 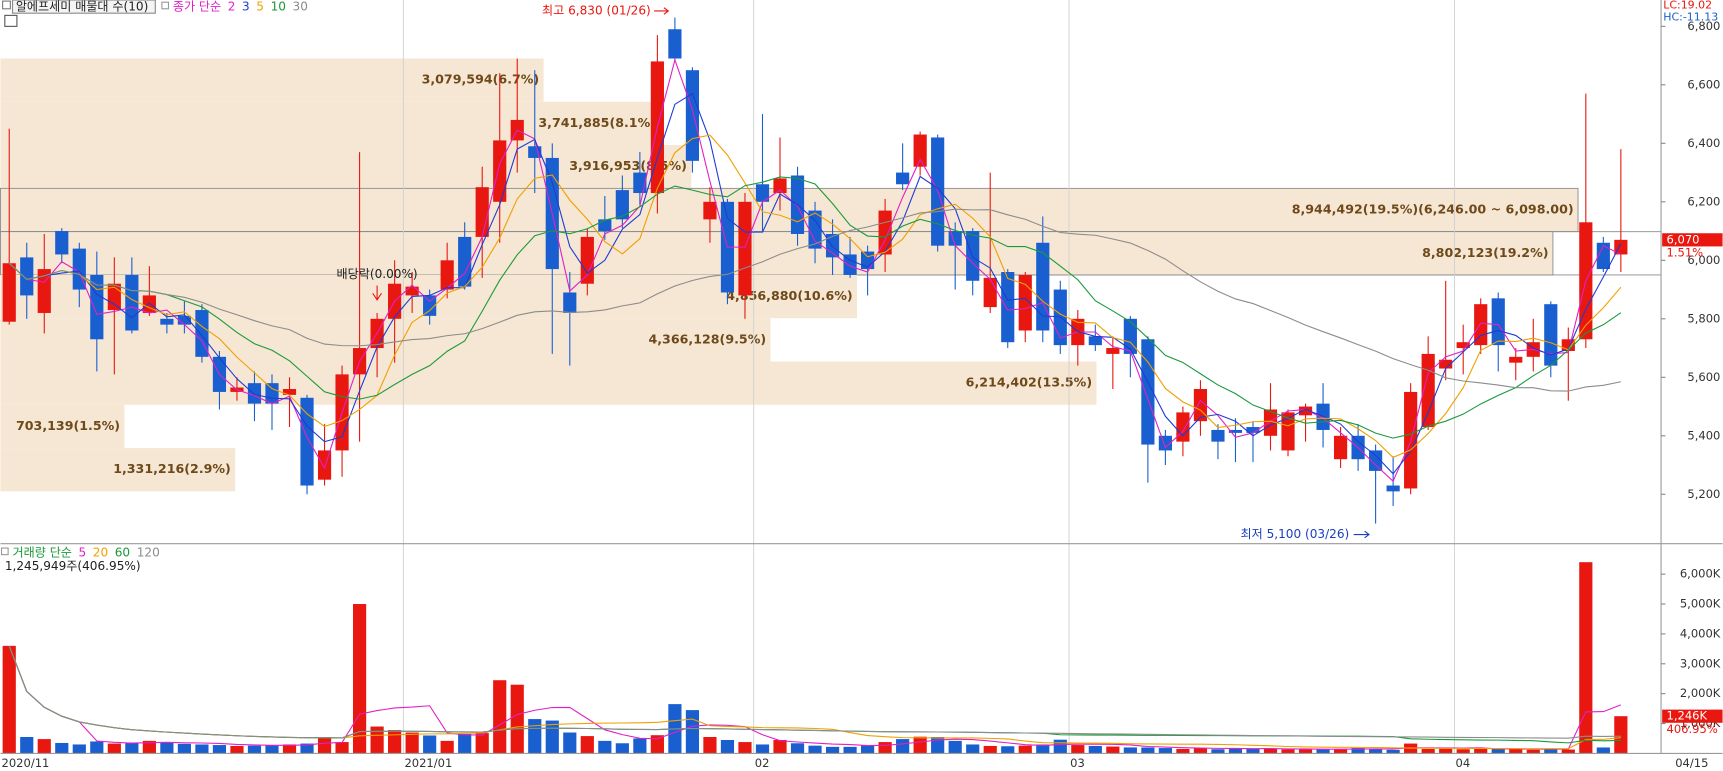 I want to click on ma-legend-item: 5, so click(x=260, y=7).